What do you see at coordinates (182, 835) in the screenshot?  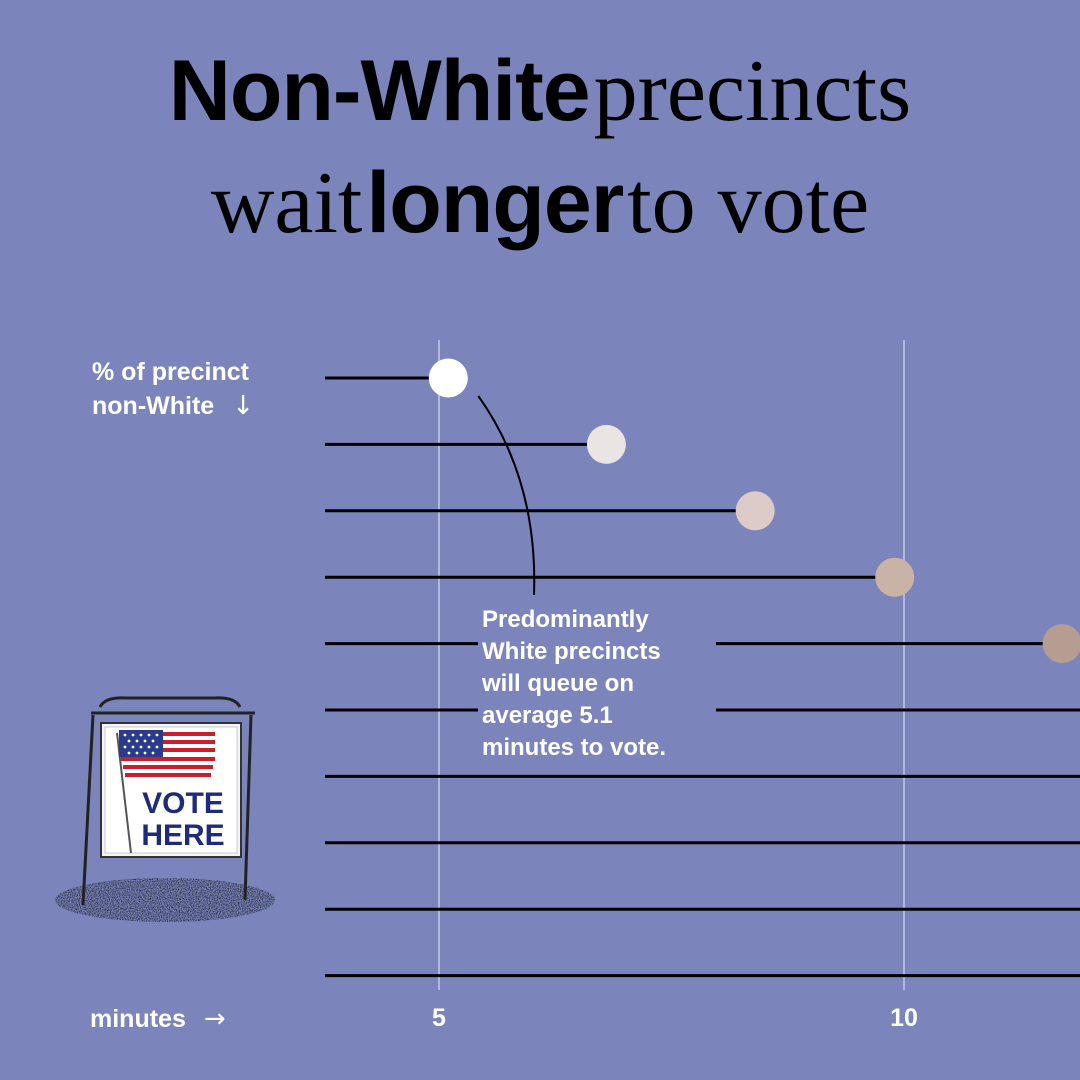 I see `sign-text-line2: HERE` at bounding box center [182, 835].